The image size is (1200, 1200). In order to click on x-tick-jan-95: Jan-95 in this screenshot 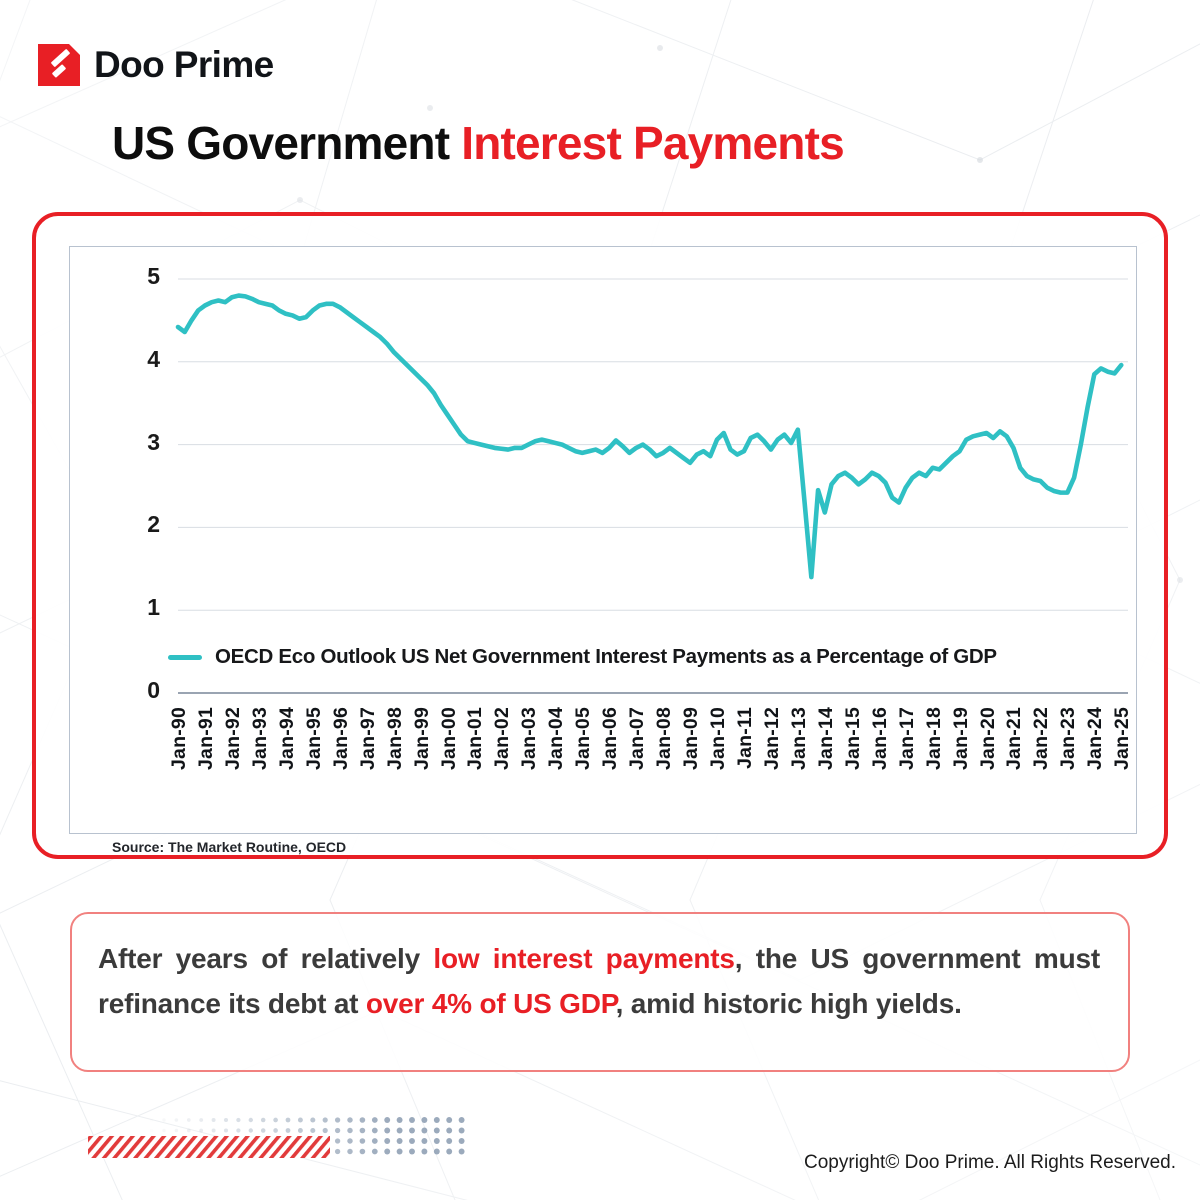, I will do `click(313, 738)`.